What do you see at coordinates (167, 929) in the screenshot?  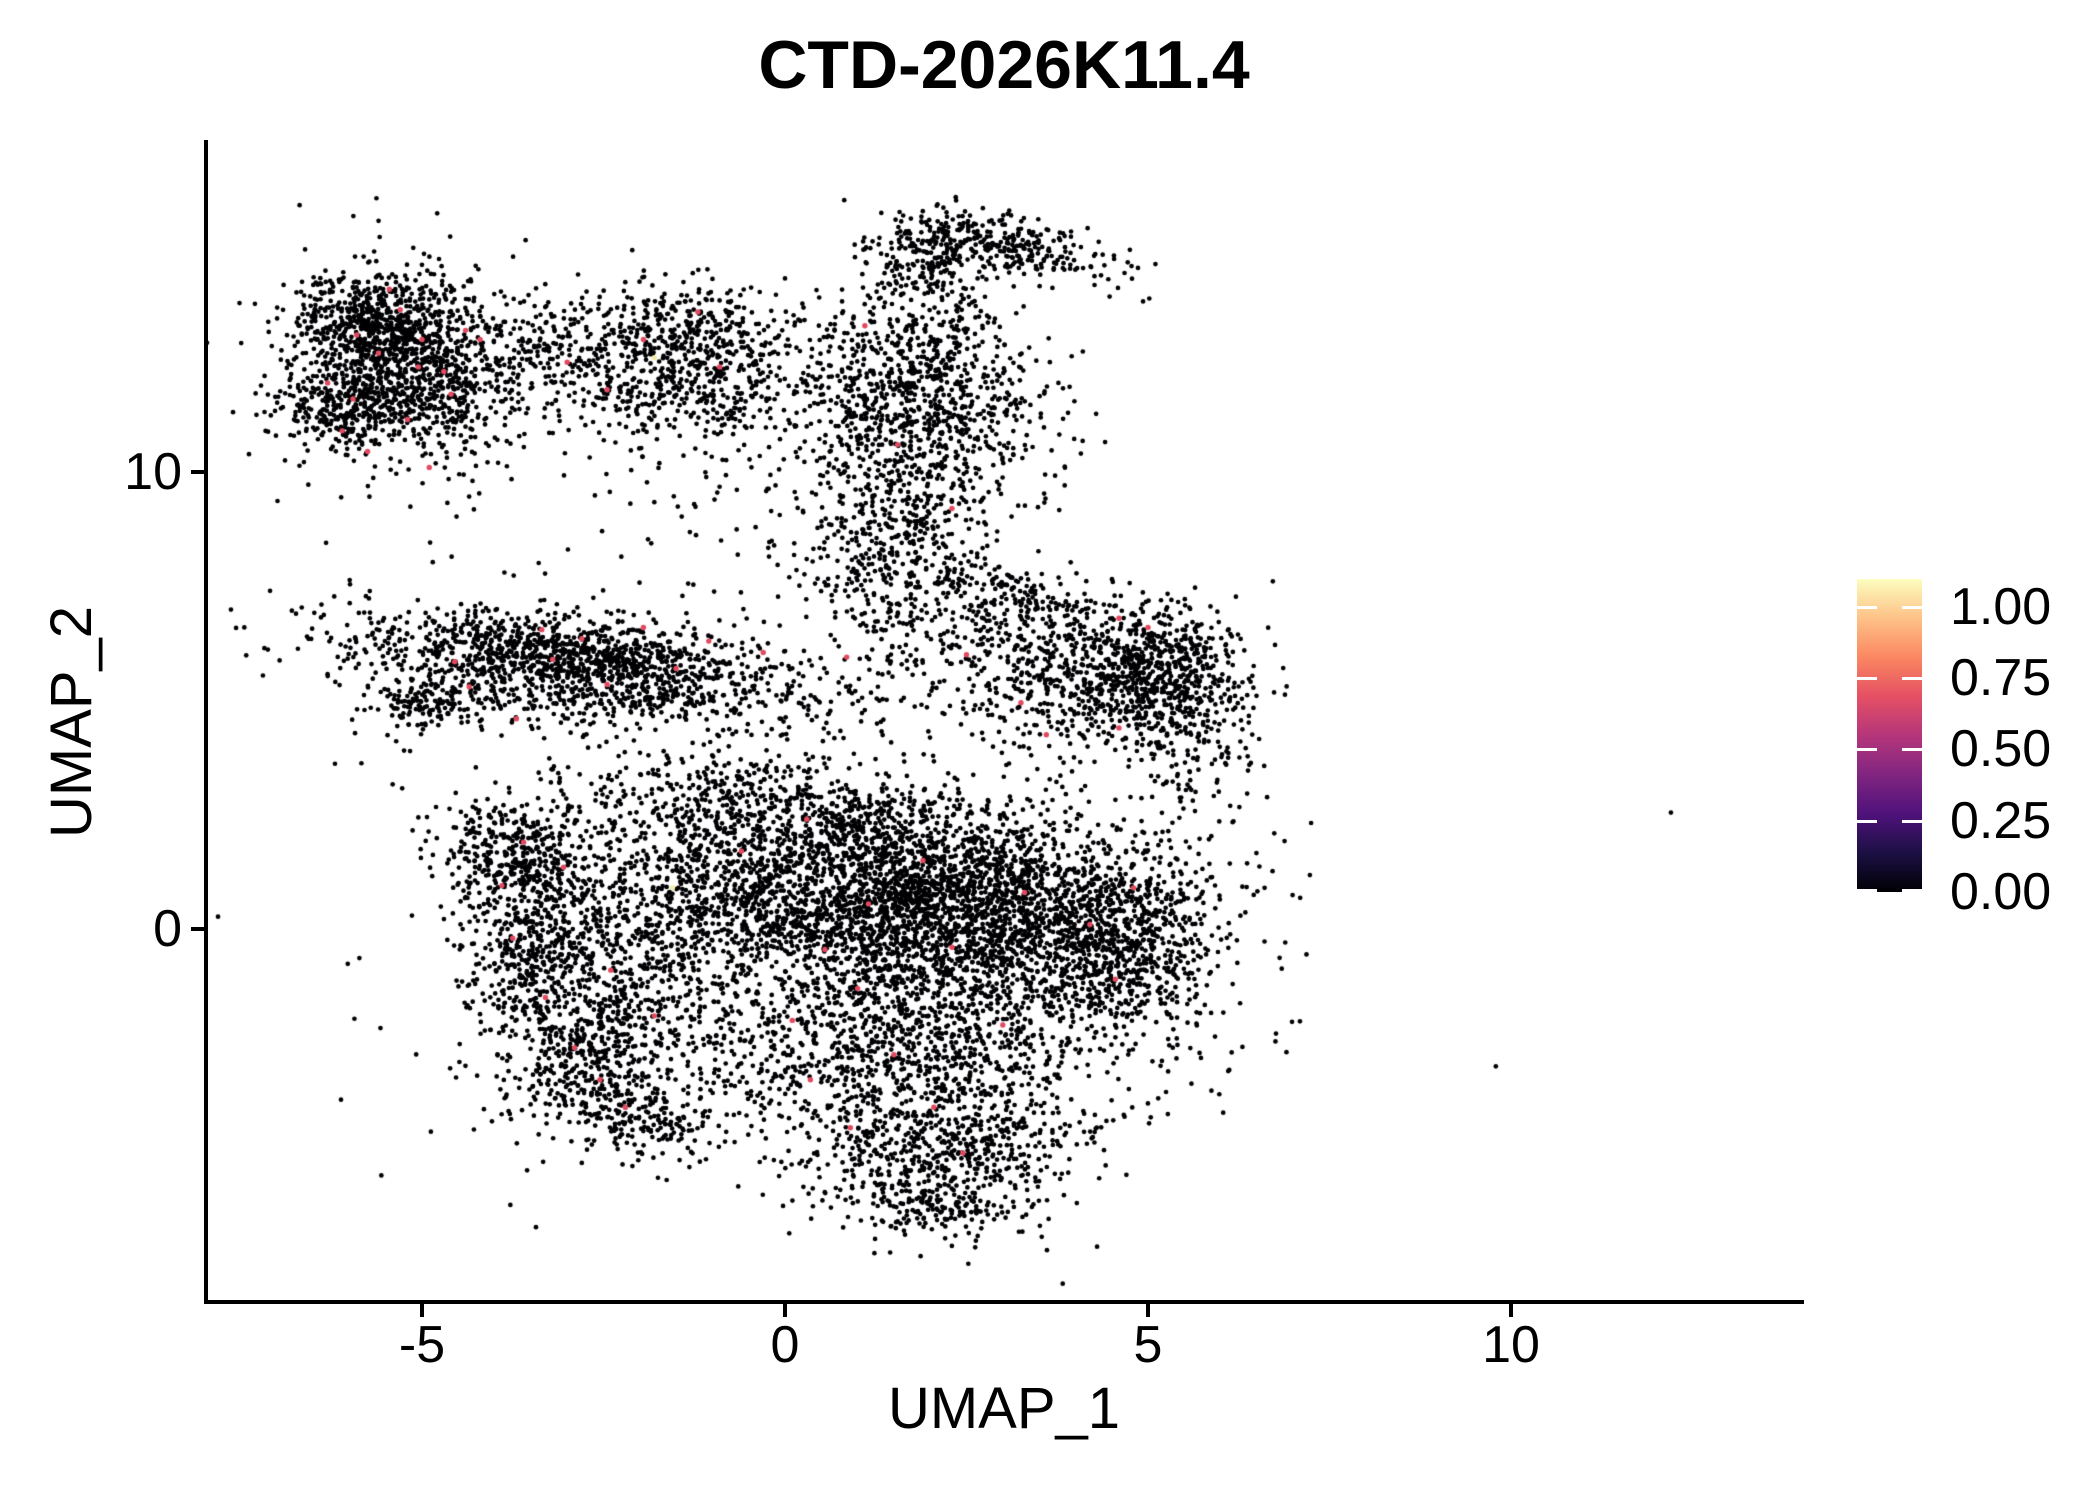 I see `y-tick-label: 0` at bounding box center [167, 929].